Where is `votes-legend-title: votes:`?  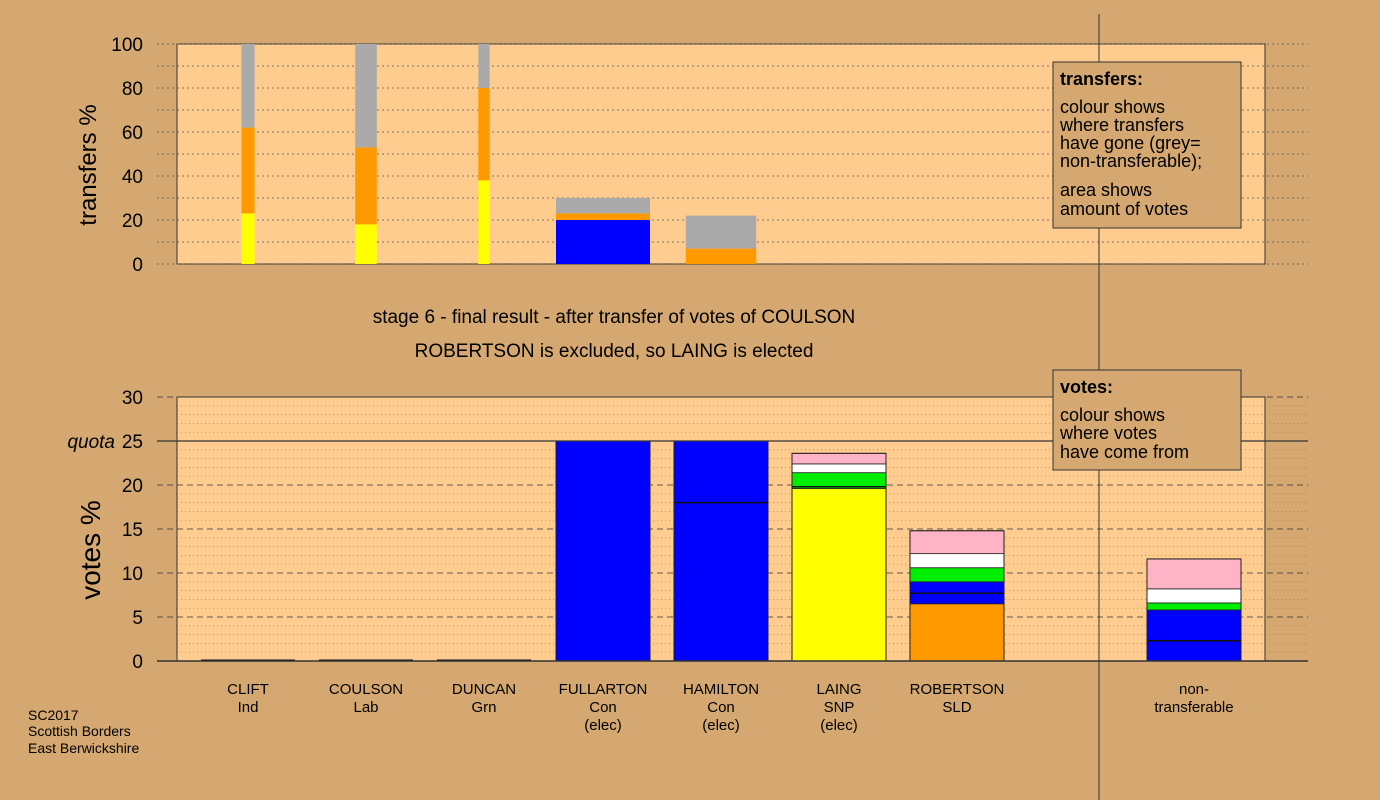
votes-legend-title: votes: is located at coordinates (1086, 387).